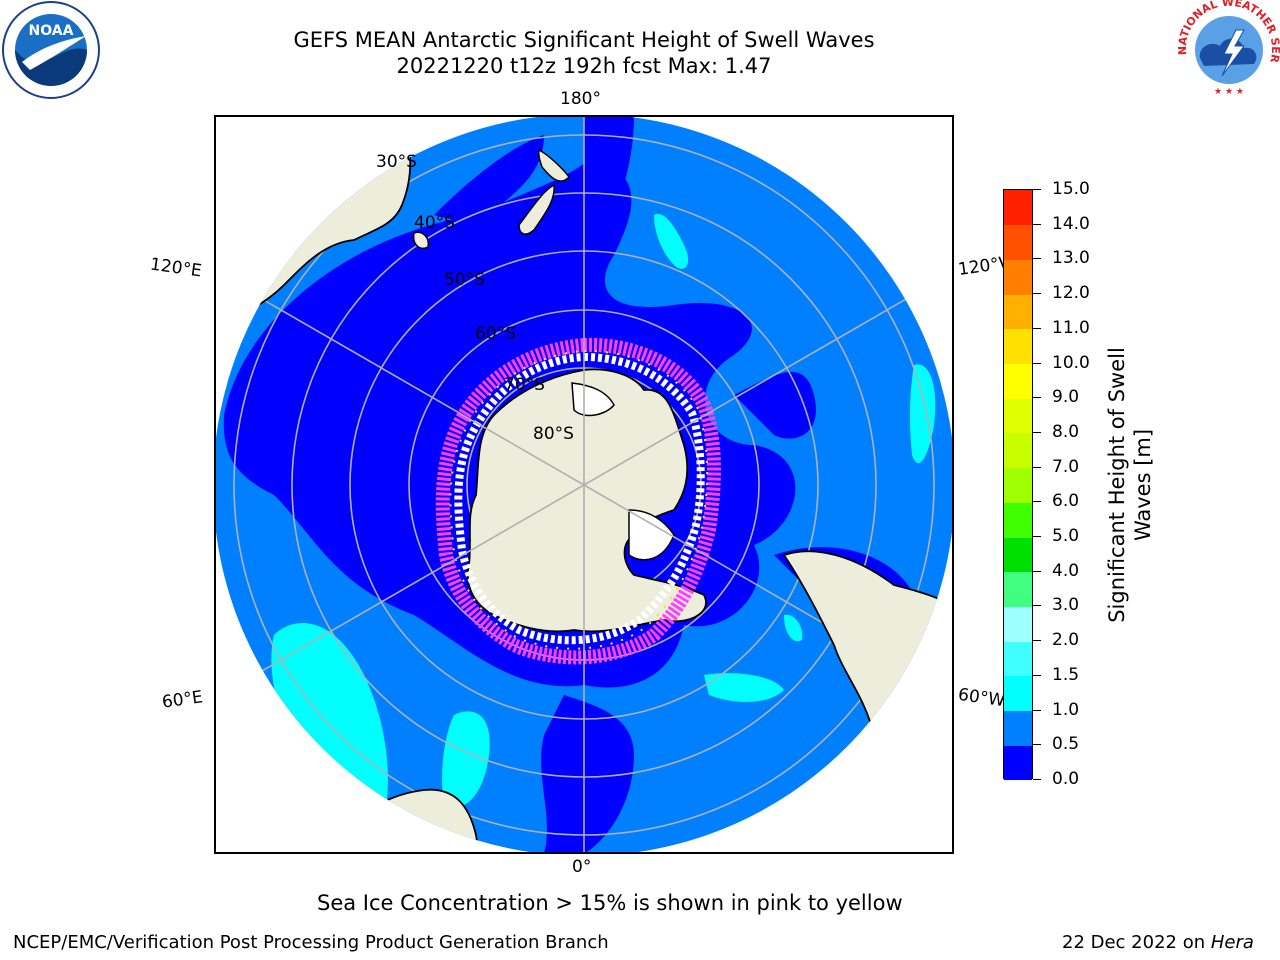 The height and width of the screenshot is (960, 1280). I want to click on ross-sea, so click(593, 399).